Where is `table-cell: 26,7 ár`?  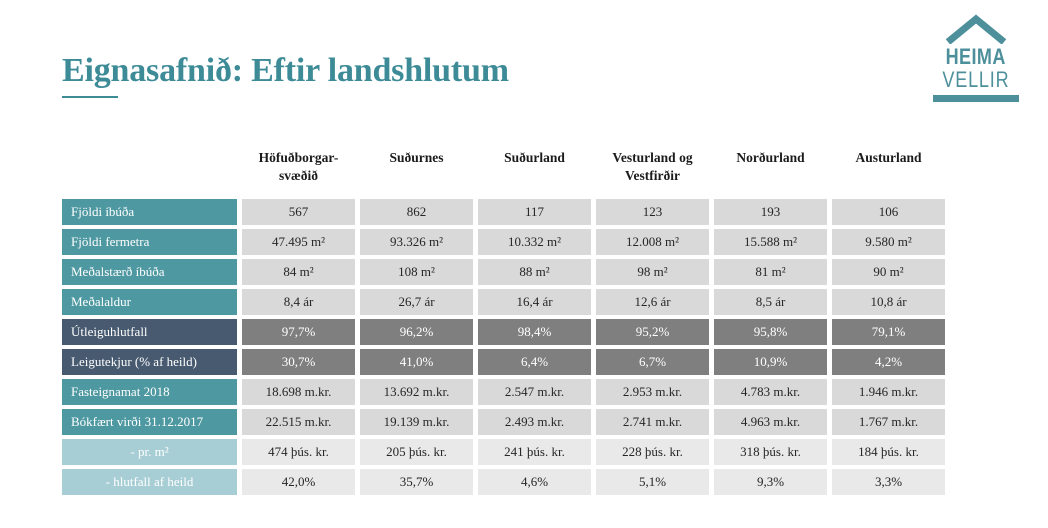
table-cell: 26,7 ár is located at coordinates (416, 302).